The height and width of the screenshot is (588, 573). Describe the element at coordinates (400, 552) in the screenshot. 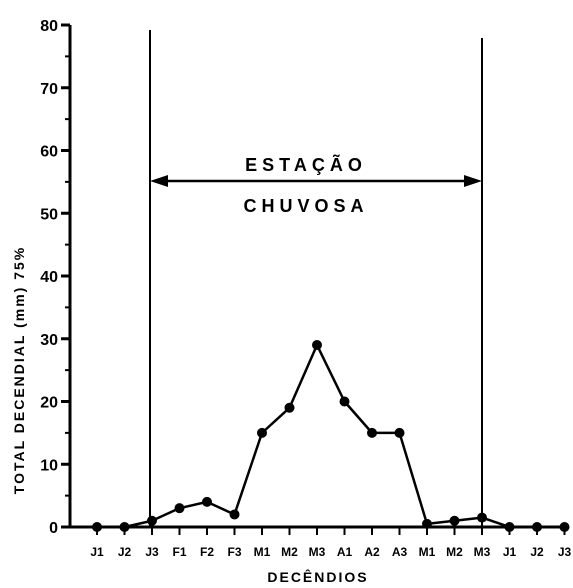

I see `x-tick-label: A3` at that location.